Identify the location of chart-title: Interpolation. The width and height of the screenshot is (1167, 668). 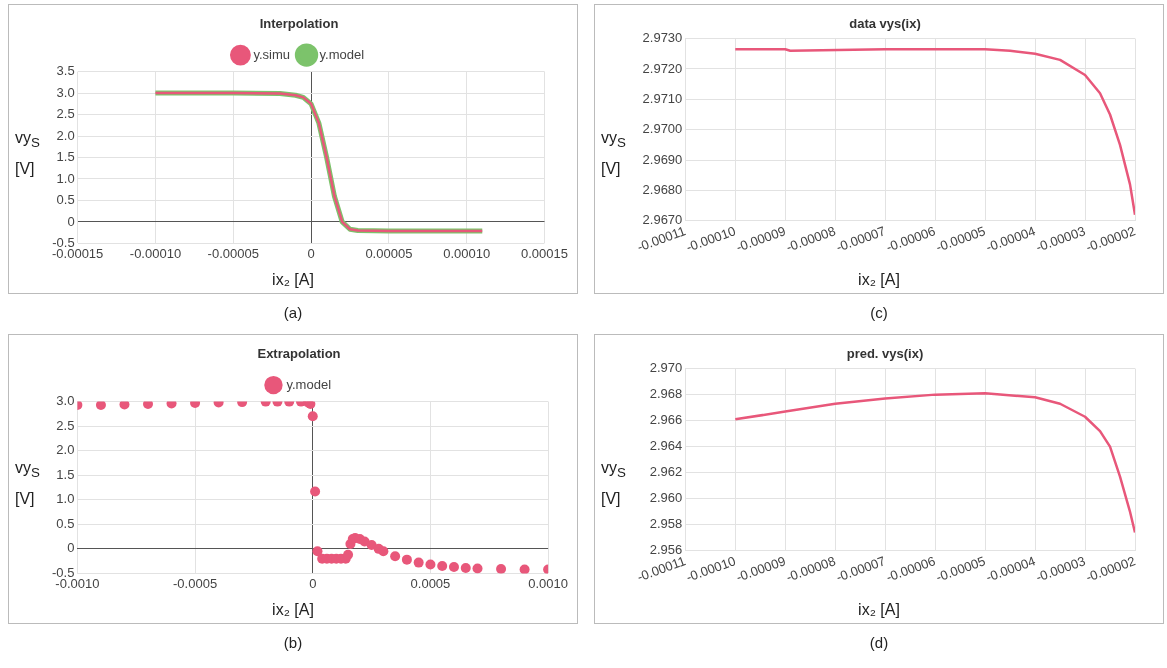
(299, 24).